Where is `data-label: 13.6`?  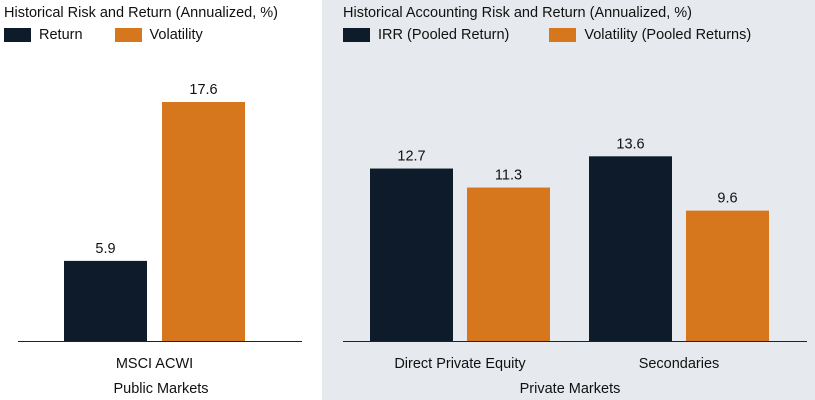
data-label: 13.6 is located at coordinates (630, 144).